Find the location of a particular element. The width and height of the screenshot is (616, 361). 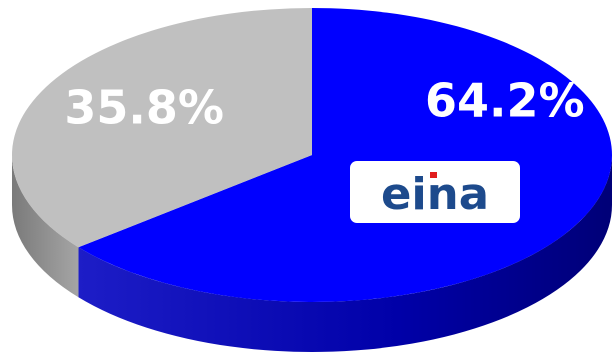

logo-background is located at coordinates (435, 192).